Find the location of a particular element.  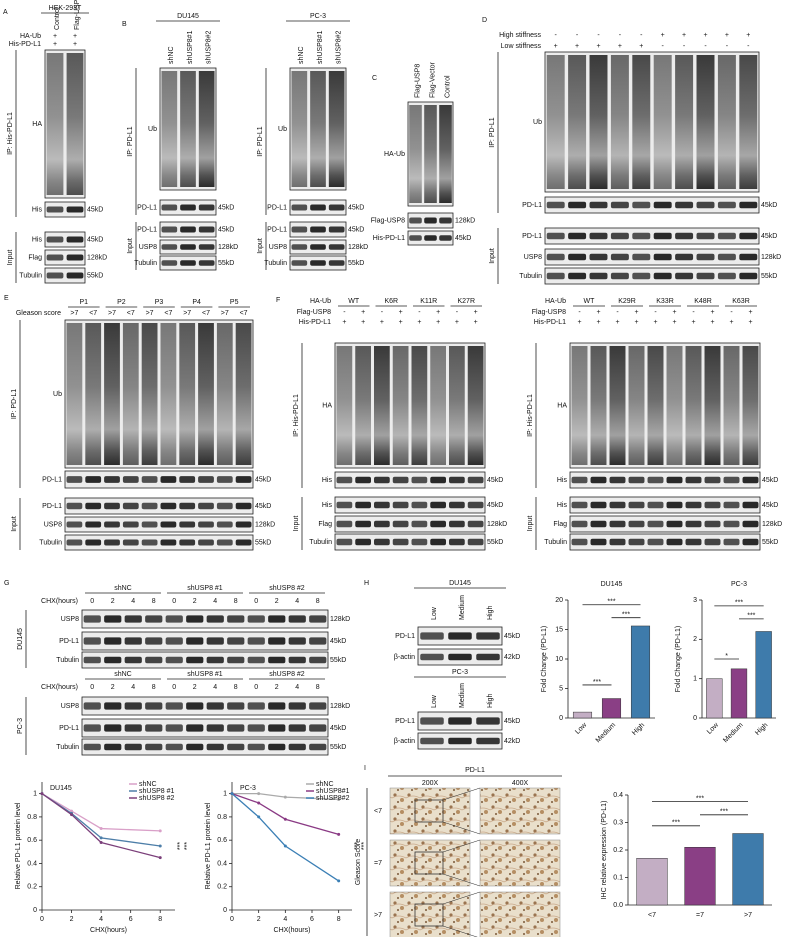

blot-label: Flag is located at coordinates (560, 524).